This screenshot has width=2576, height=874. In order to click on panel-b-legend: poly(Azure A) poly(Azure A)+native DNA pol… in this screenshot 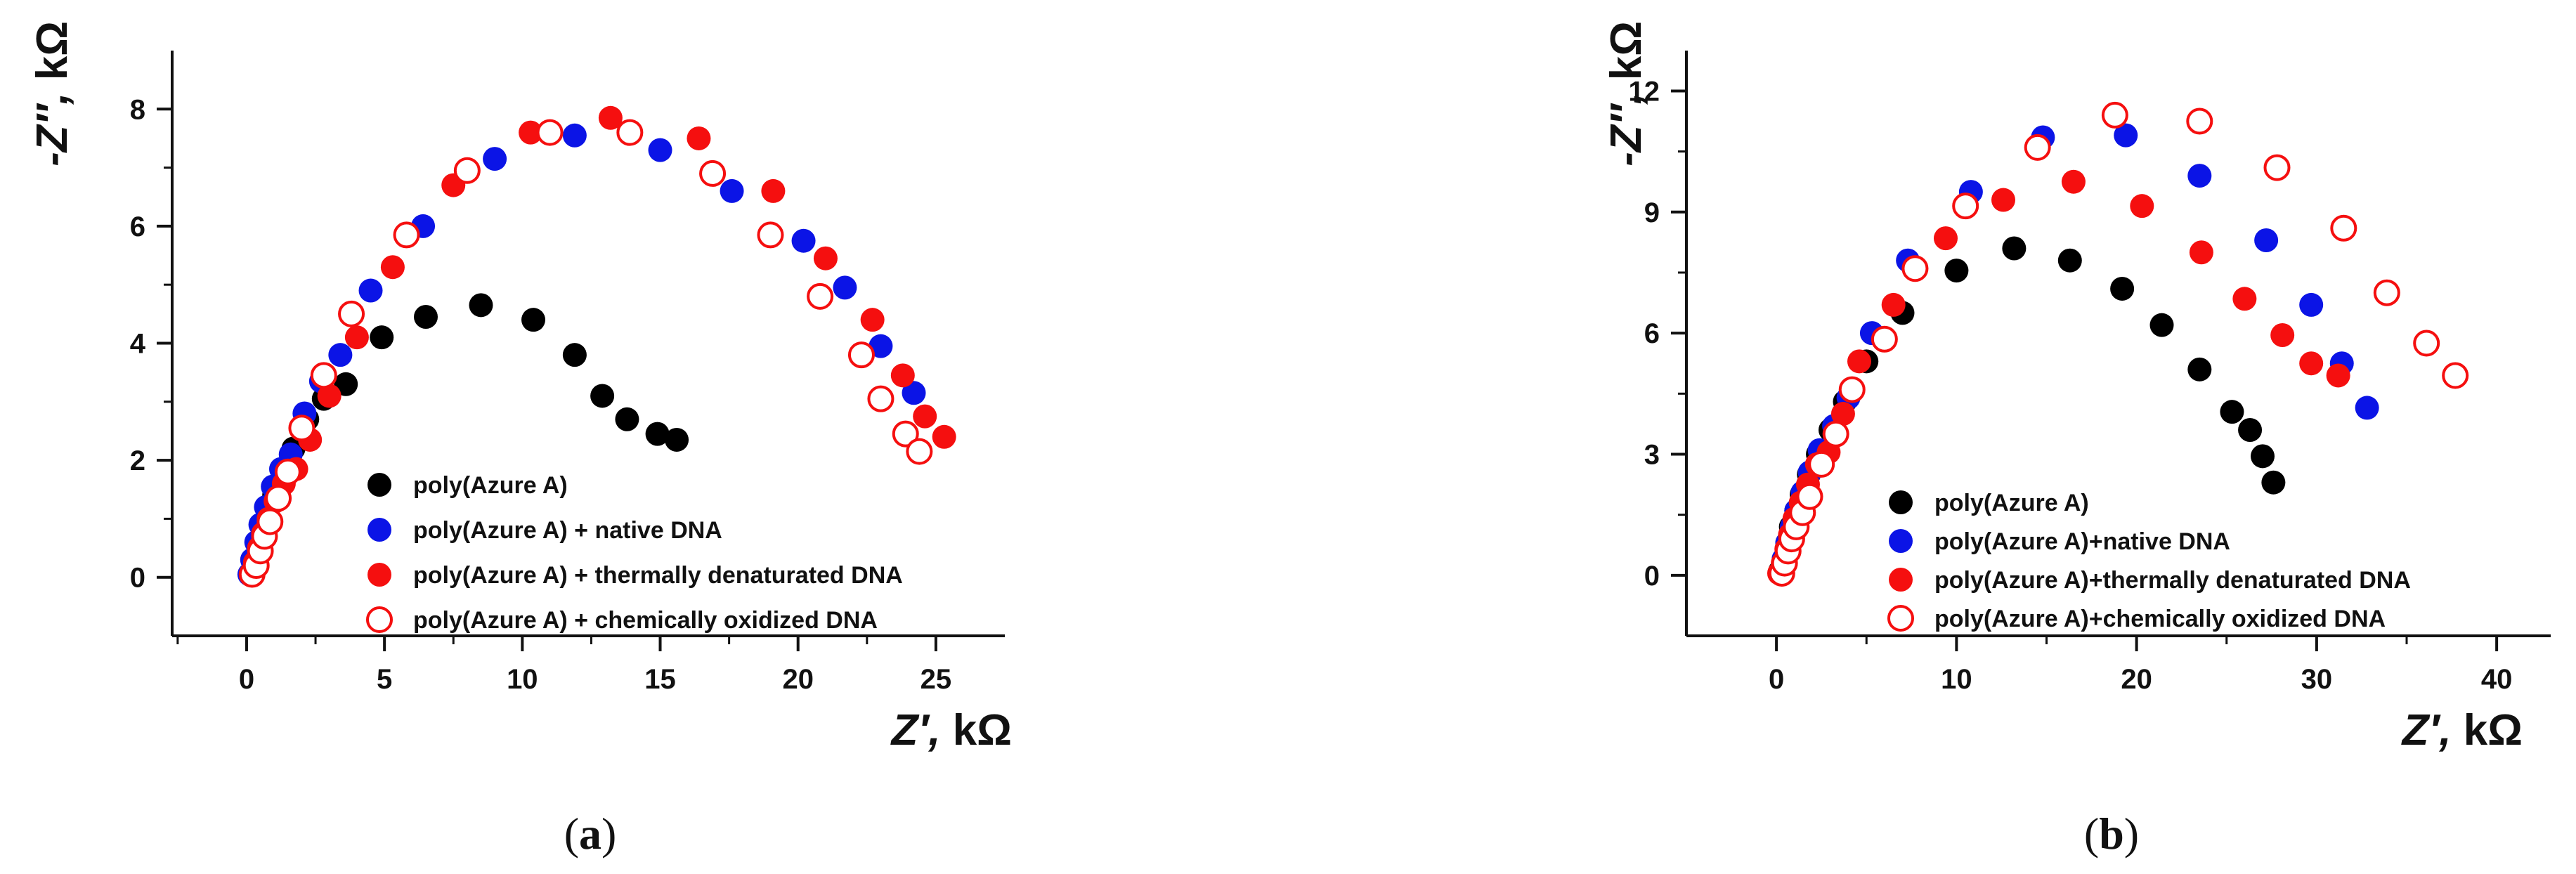, I will do `click(2149, 561)`.